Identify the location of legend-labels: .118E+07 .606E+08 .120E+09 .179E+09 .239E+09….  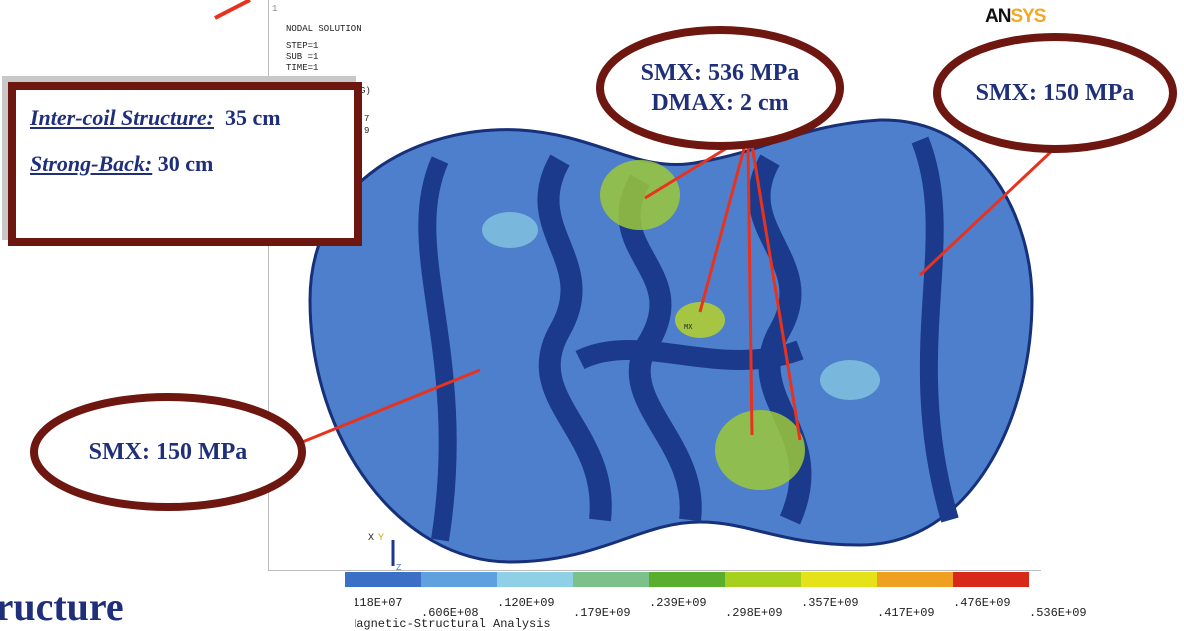
(755, 613).